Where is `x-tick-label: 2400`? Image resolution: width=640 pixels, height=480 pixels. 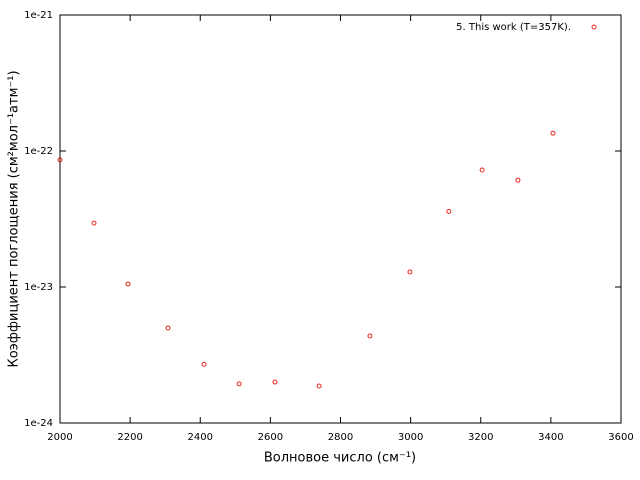 x-tick-label: 2400 is located at coordinates (200, 437).